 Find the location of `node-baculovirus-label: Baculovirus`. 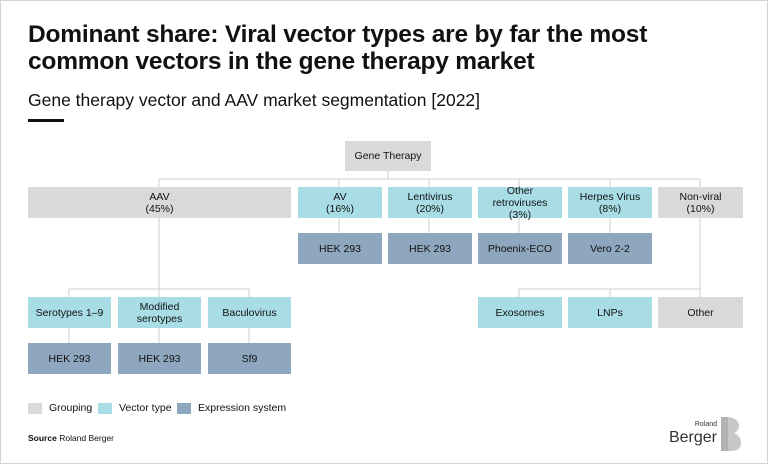

node-baculovirus-label: Baculovirus is located at coordinates (249, 312).